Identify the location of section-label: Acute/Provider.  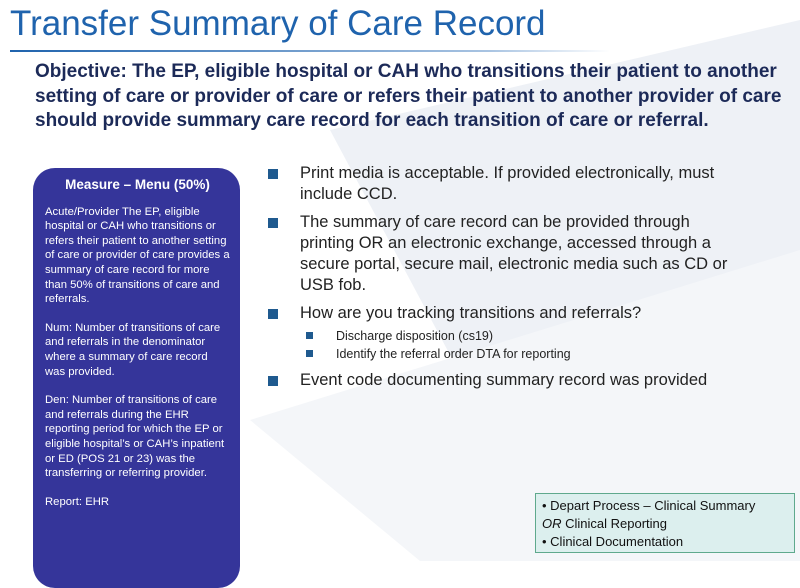
(82, 211).